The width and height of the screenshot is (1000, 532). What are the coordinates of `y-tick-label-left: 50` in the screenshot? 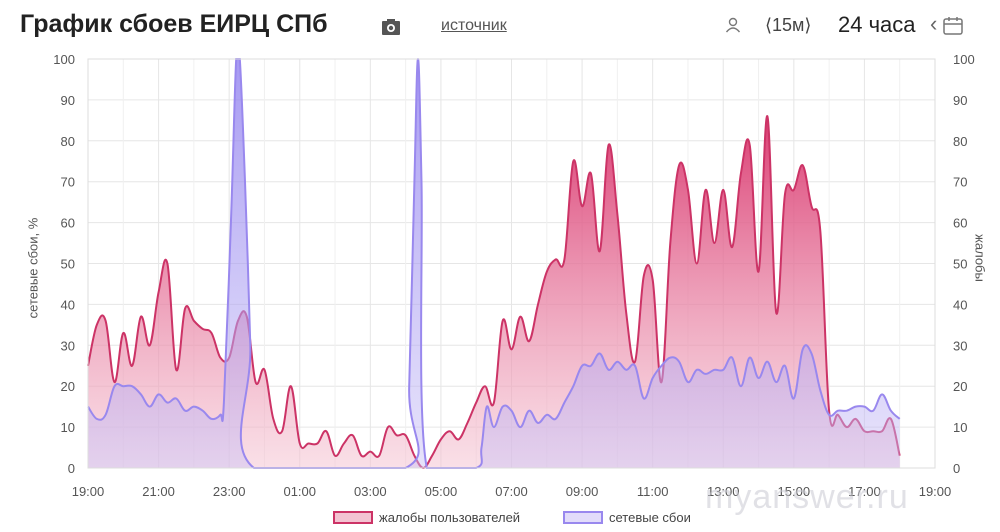 It's located at (68, 264).